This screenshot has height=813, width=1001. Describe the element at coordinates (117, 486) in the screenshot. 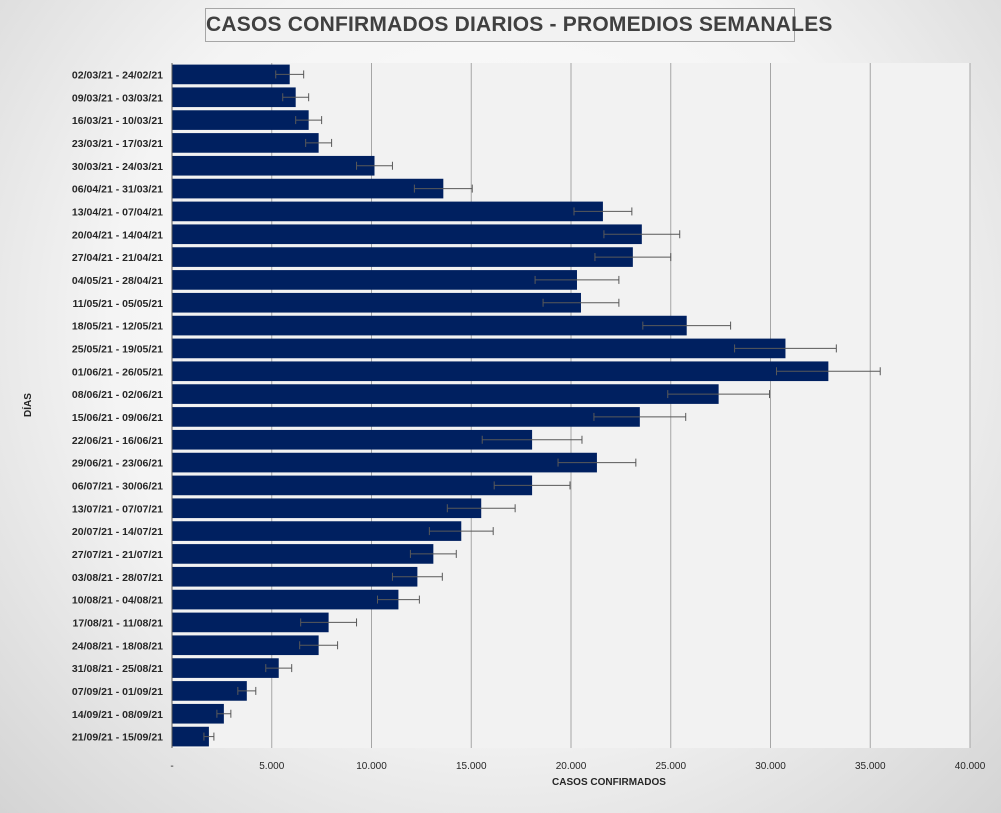

I see `category-label: 06/07/21 - 30/06/21` at that location.